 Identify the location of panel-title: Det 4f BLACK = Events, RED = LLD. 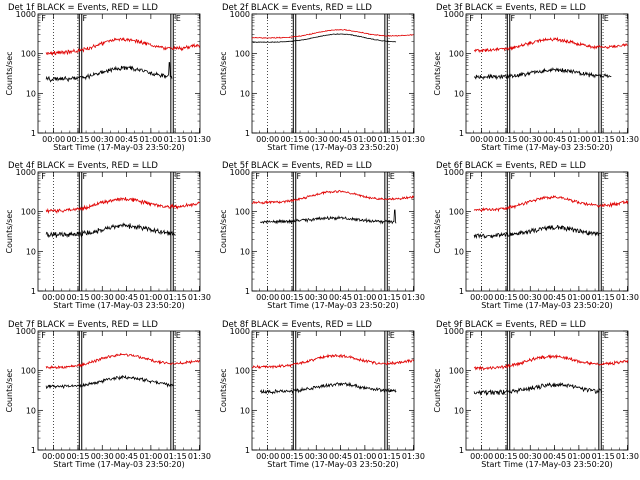
(83, 166).